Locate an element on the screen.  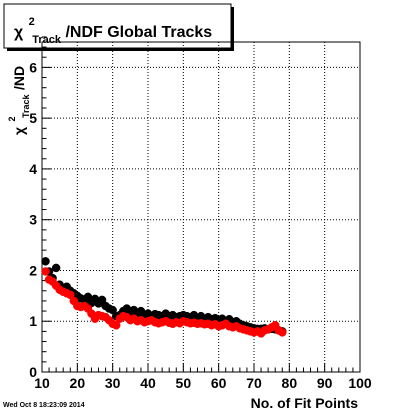
title-symbol: χ is located at coordinates (19, 32).